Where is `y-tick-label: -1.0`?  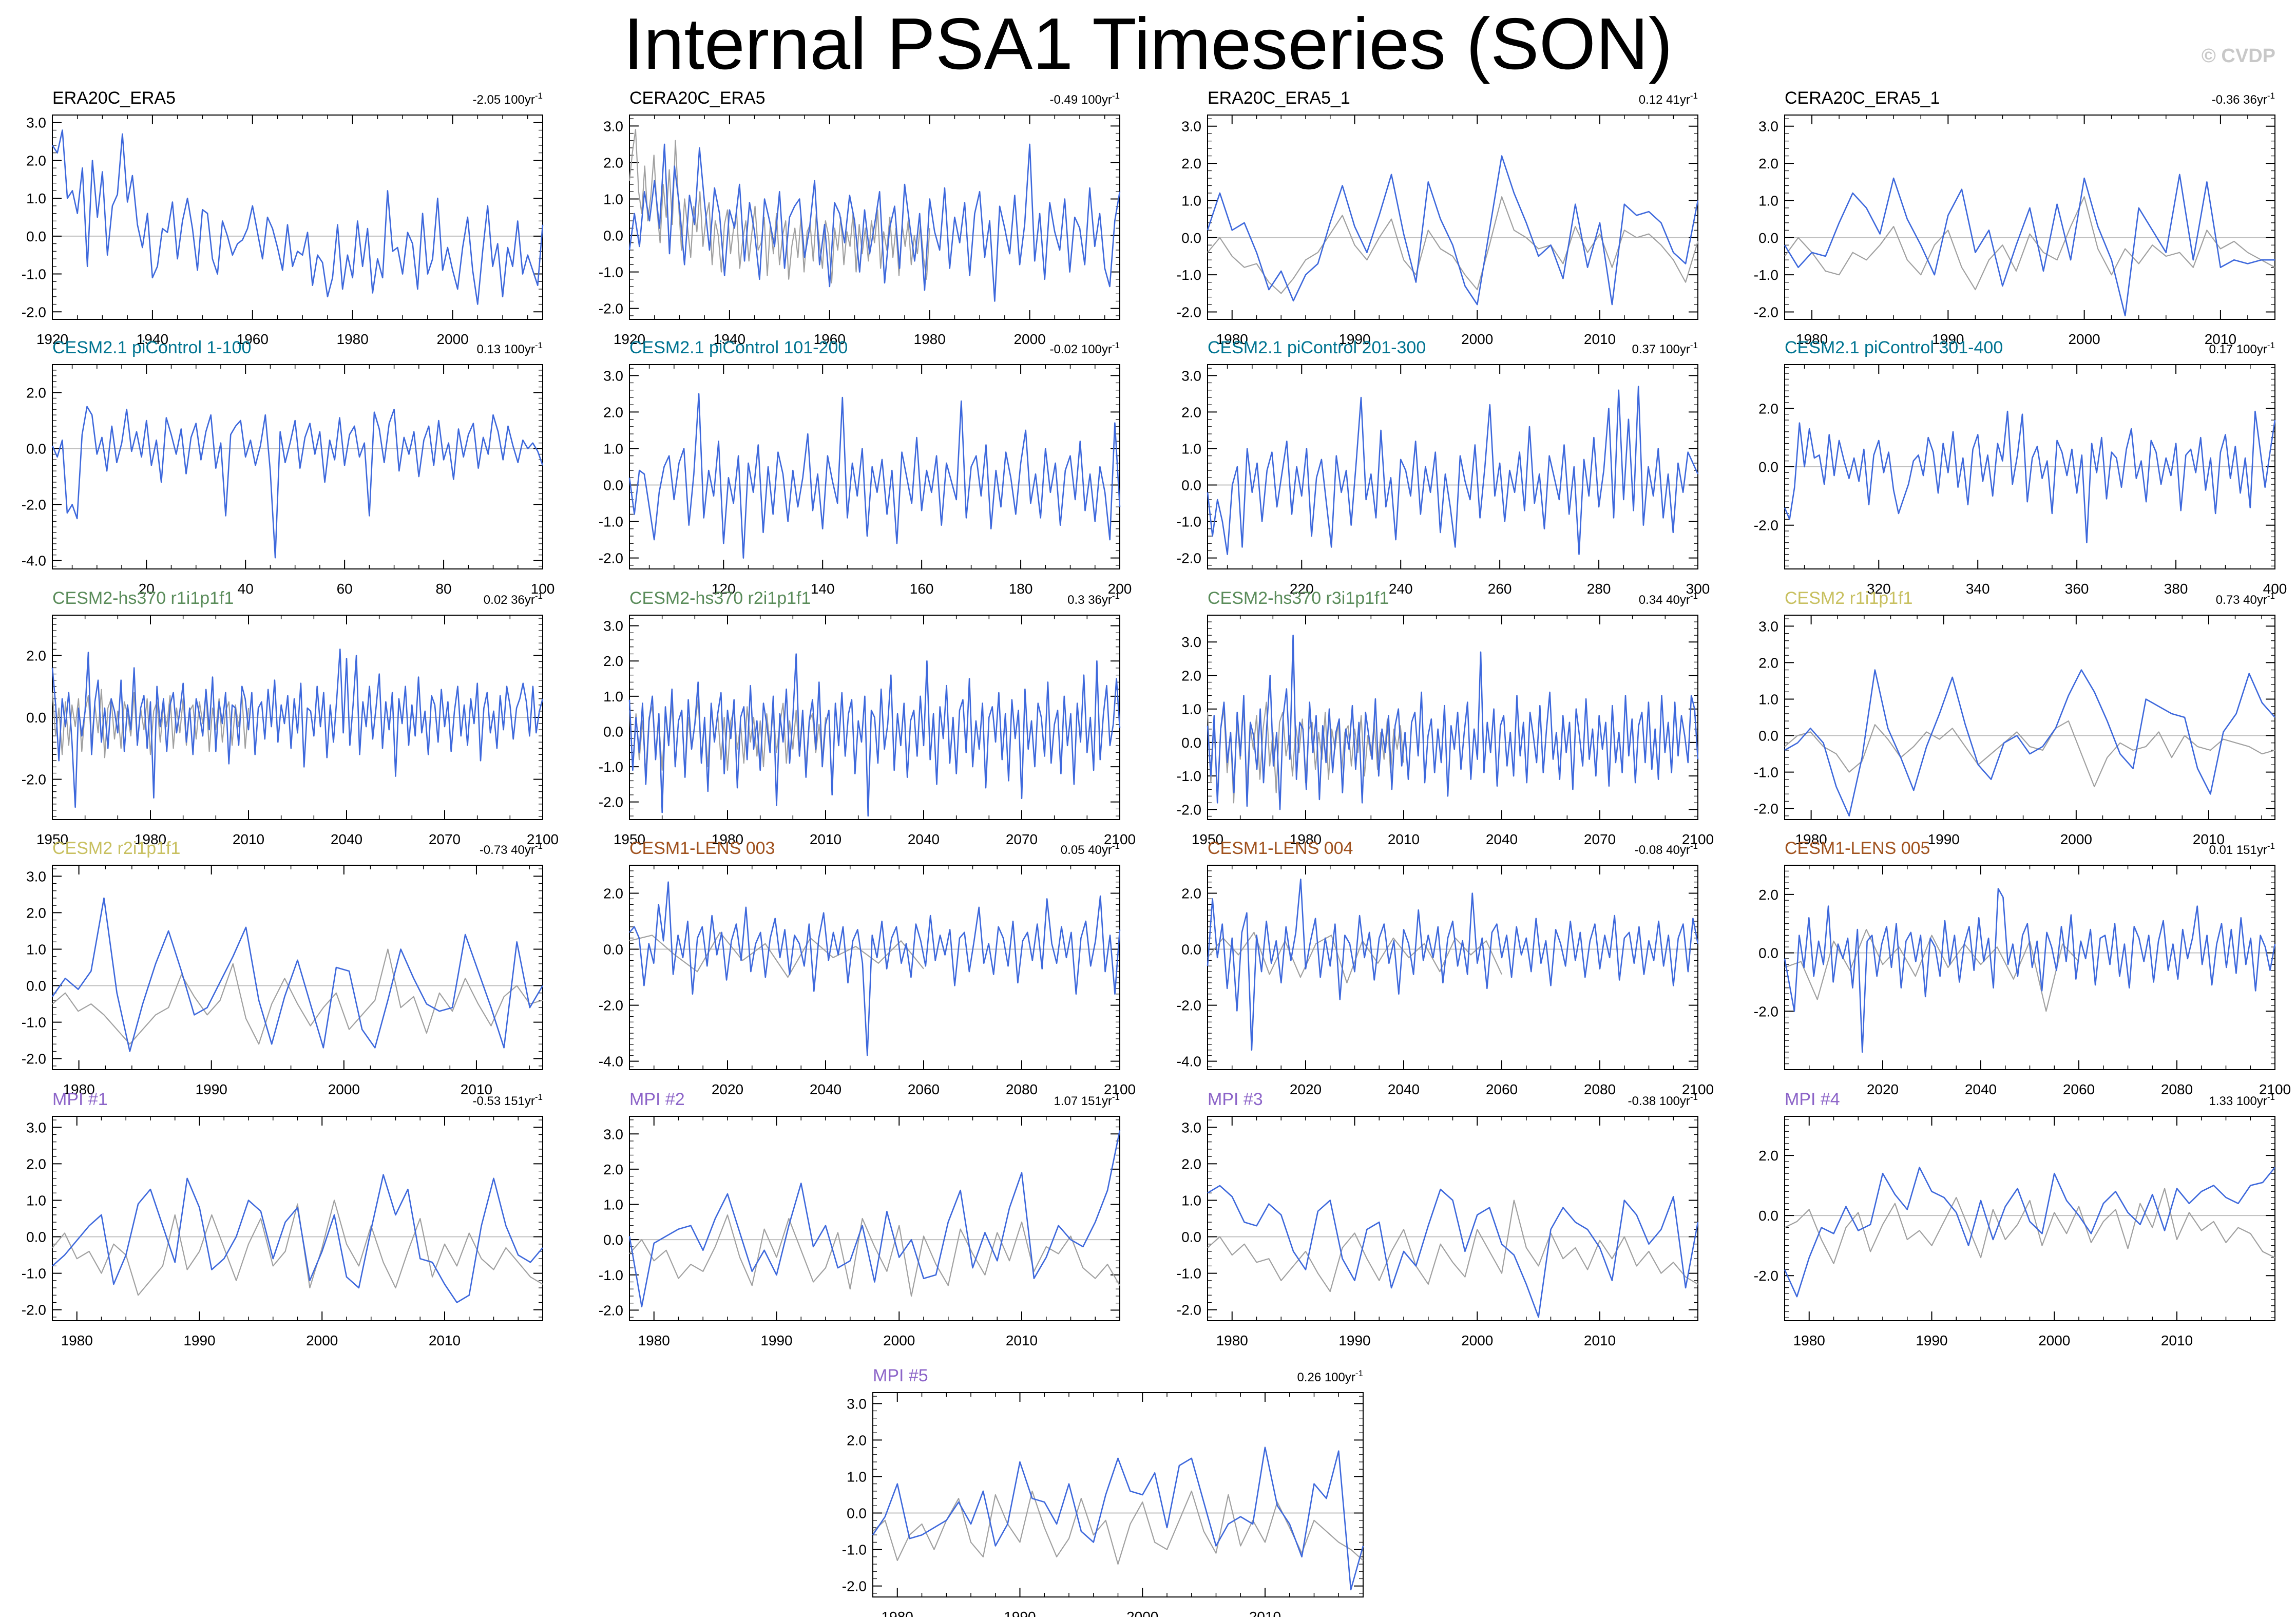 y-tick-label: -1.0 is located at coordinates (611, 522).